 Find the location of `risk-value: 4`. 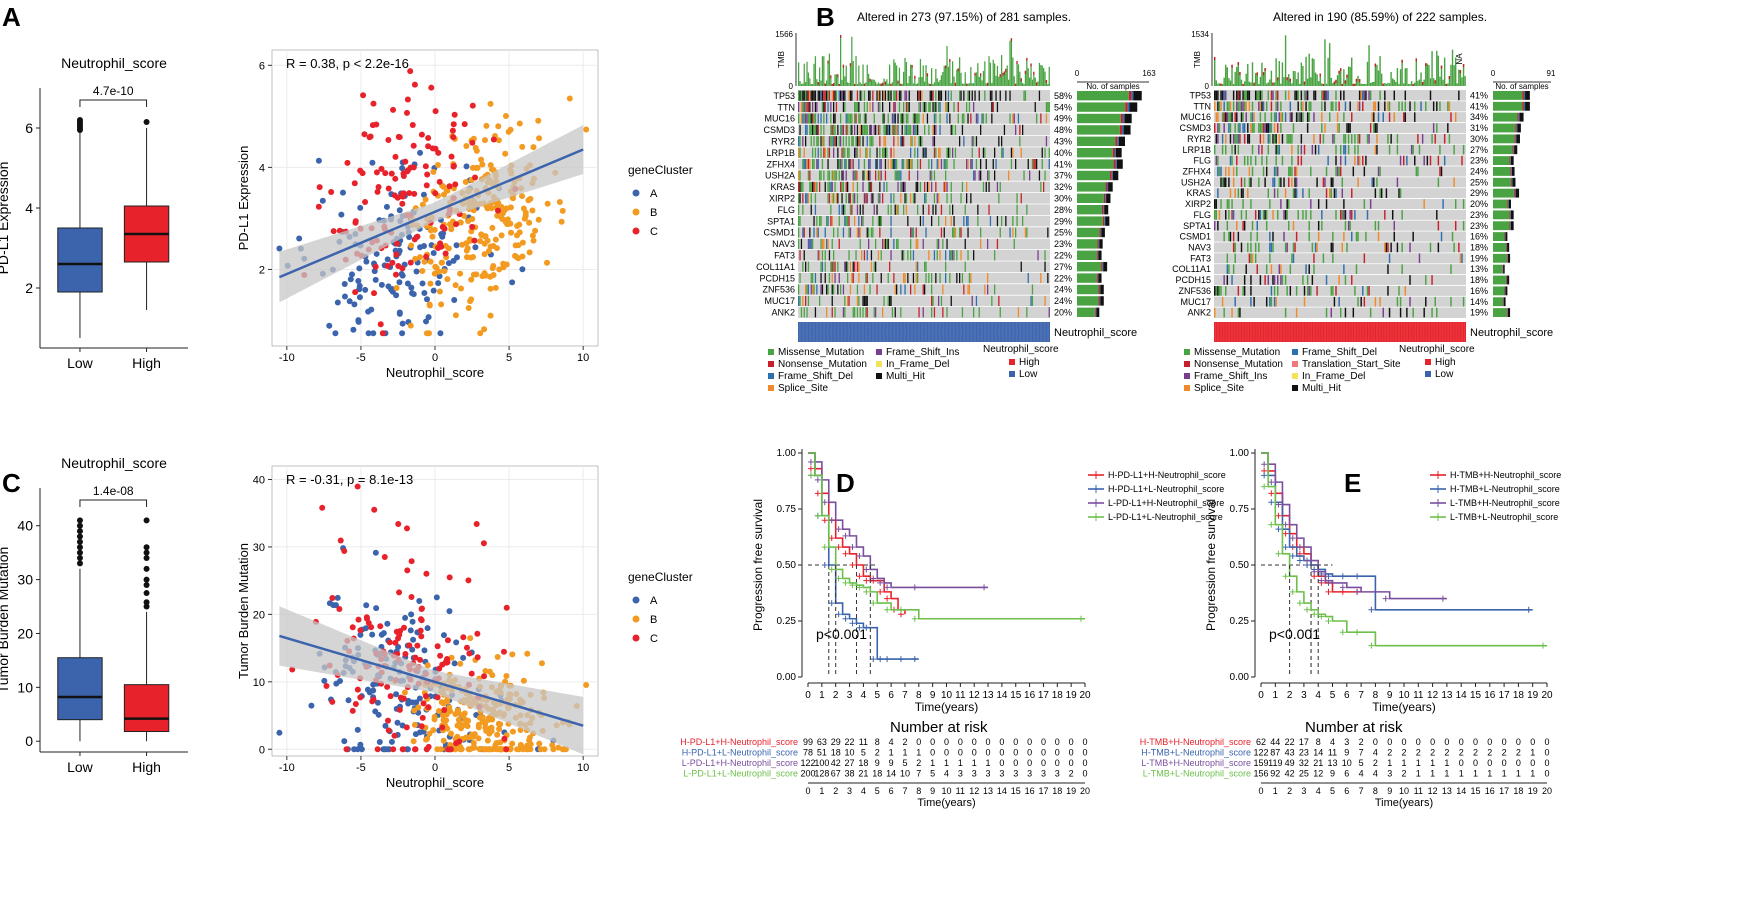

risk-value: 4 is located at coordinates (891, 742).